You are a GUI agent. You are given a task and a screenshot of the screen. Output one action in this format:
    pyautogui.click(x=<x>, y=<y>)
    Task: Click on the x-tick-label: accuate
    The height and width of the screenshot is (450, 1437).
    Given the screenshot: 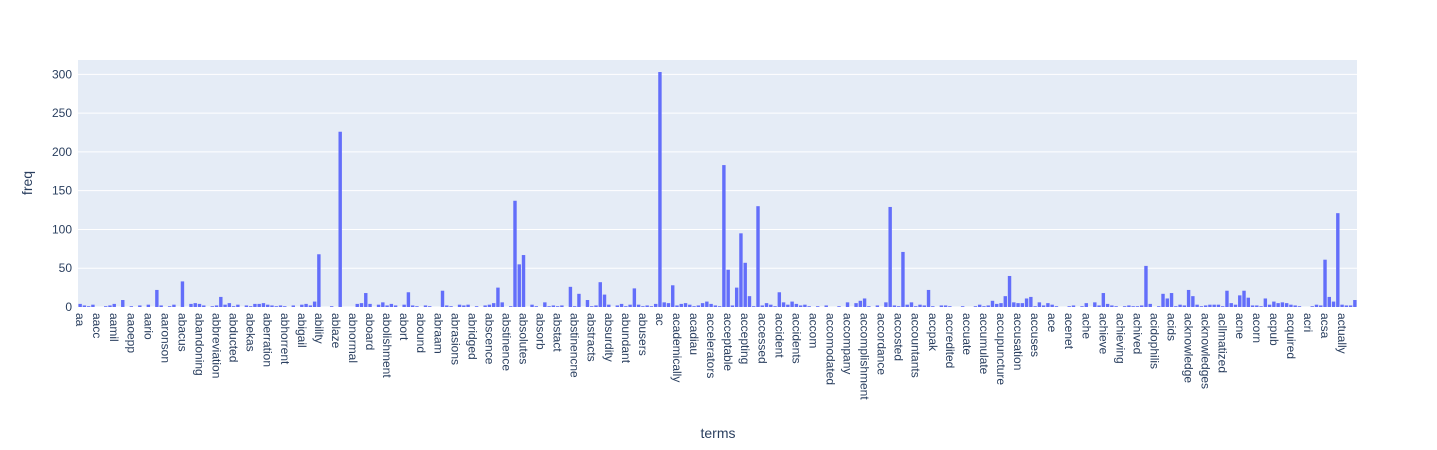 What is the action you would take?
    pyautogui.click(x=967, y=334)
    